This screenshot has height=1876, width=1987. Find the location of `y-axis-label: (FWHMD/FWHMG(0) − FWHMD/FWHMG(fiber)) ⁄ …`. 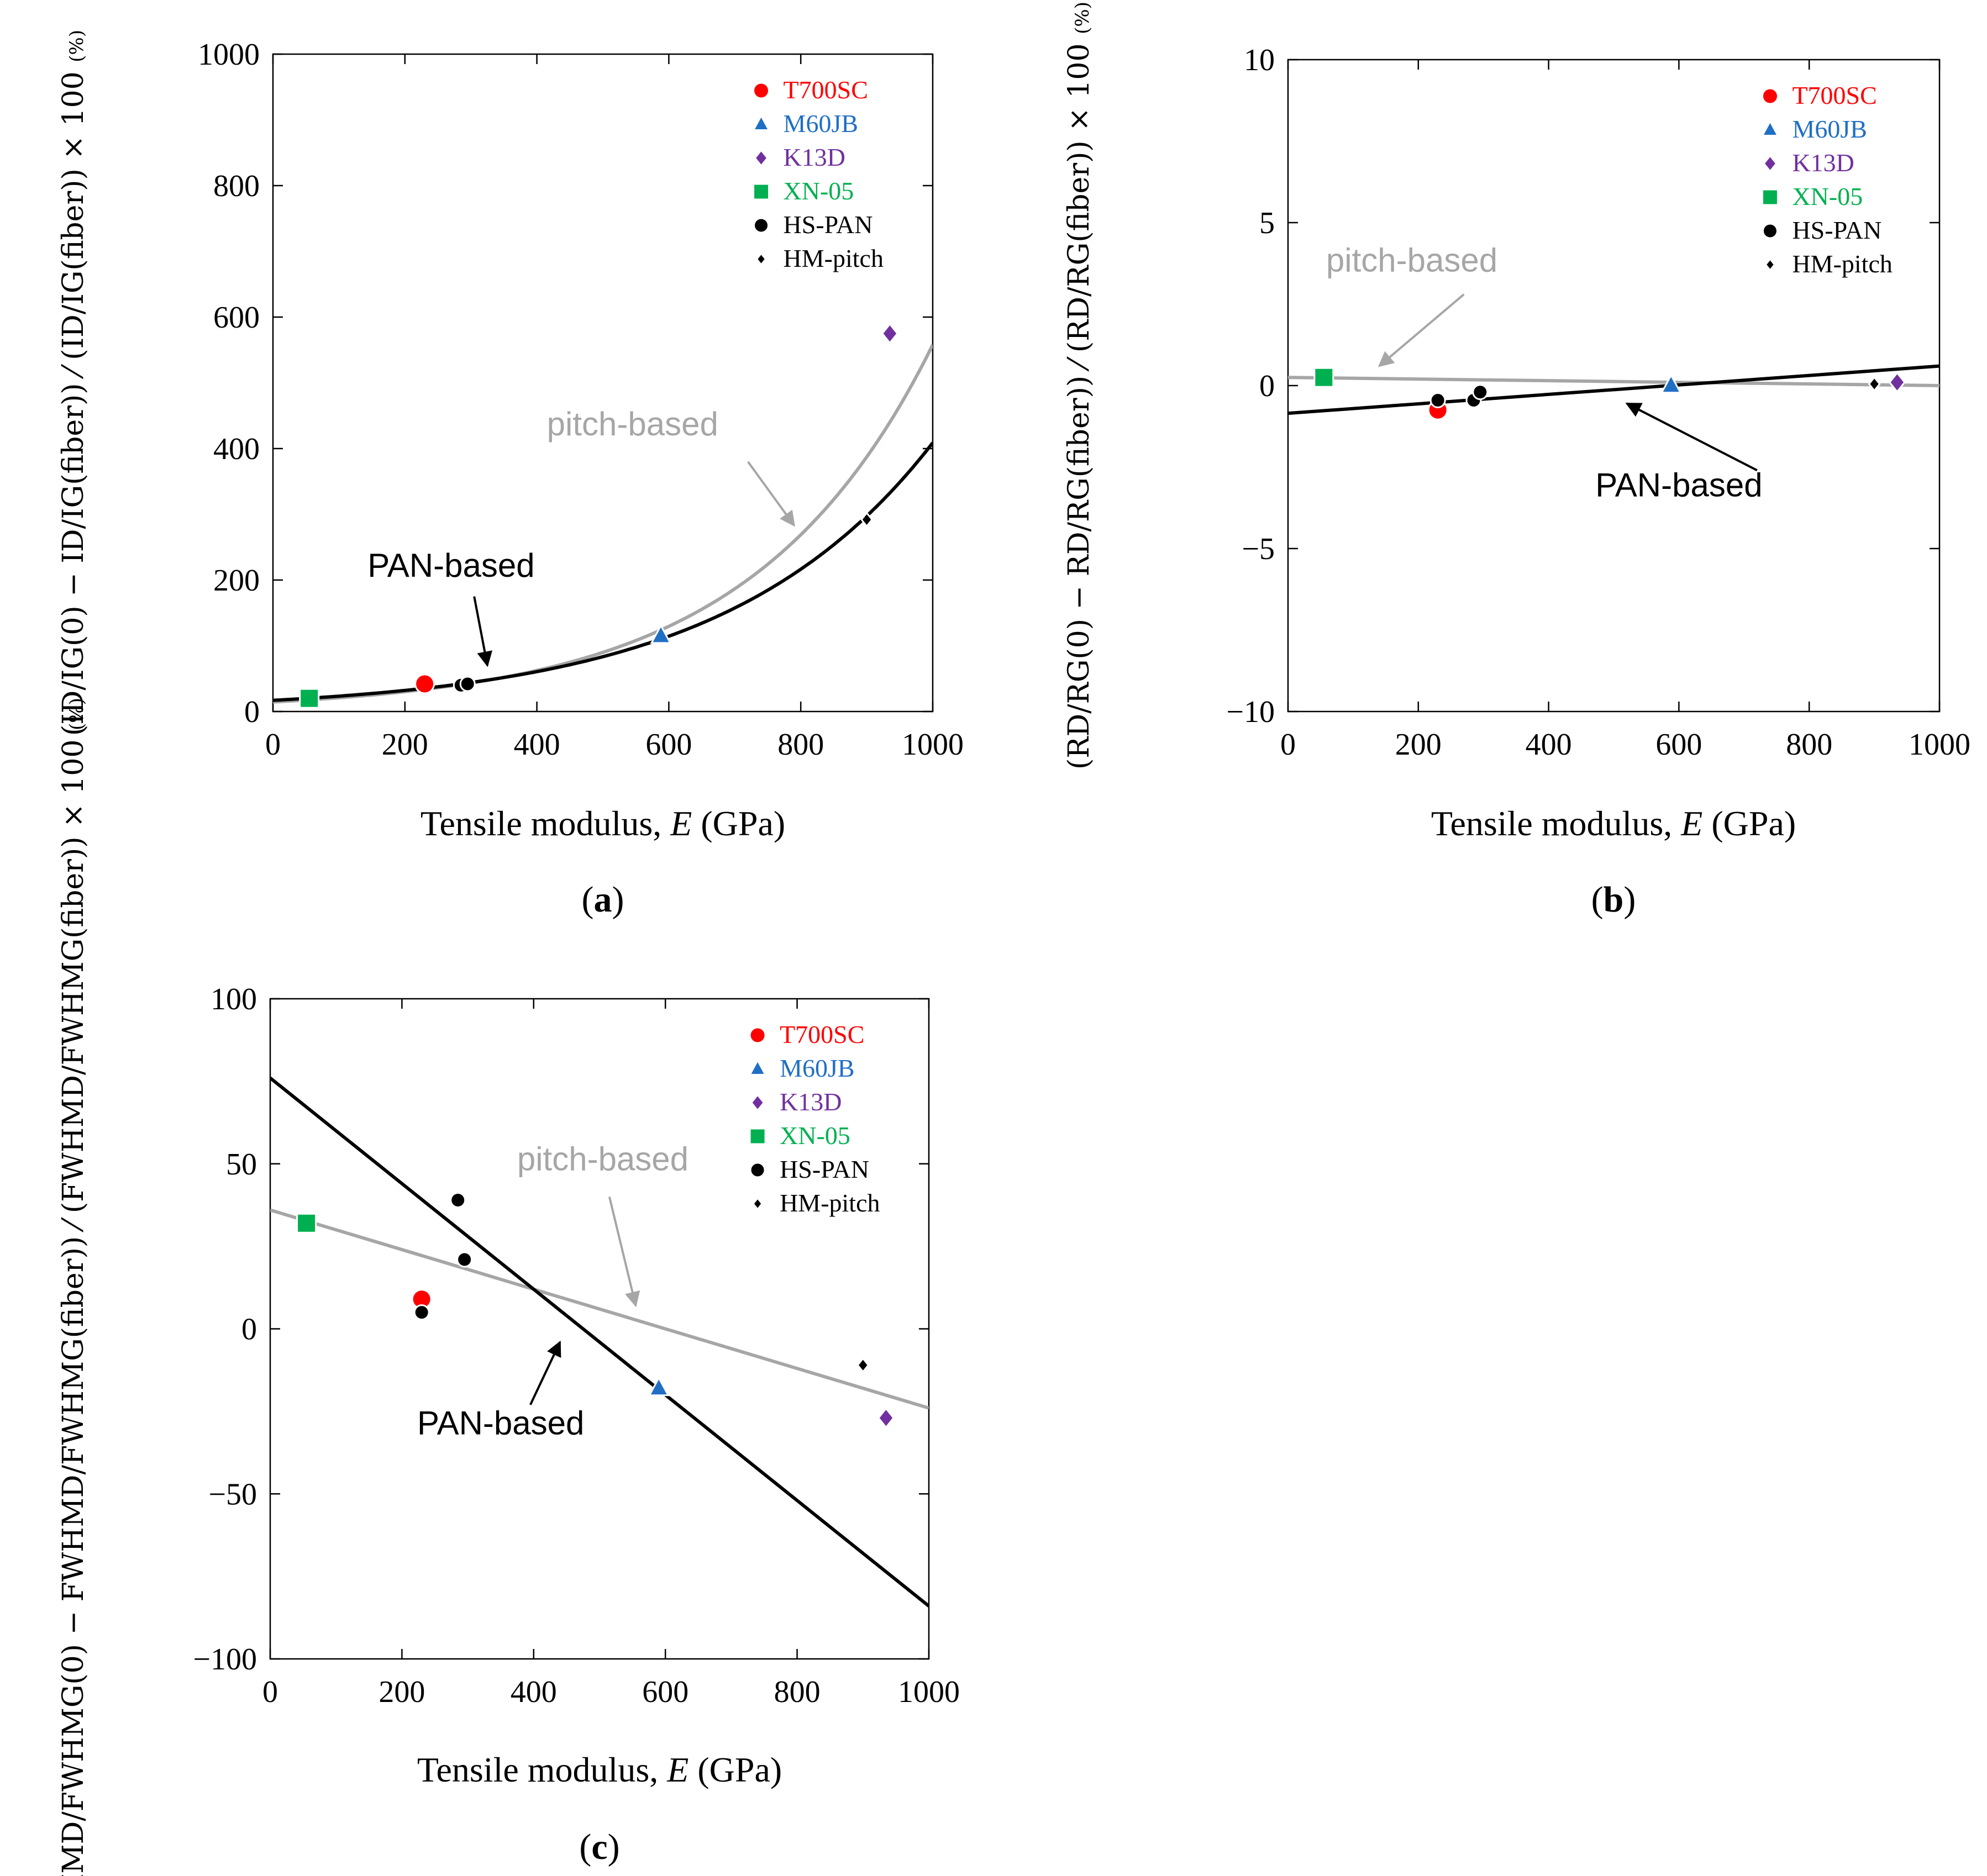

y-axis-label: (FWHMD/FWHMG(0) − FWHMD/FWHMG(fiber)) ⁄ … is located at coordinates (73, 1287).